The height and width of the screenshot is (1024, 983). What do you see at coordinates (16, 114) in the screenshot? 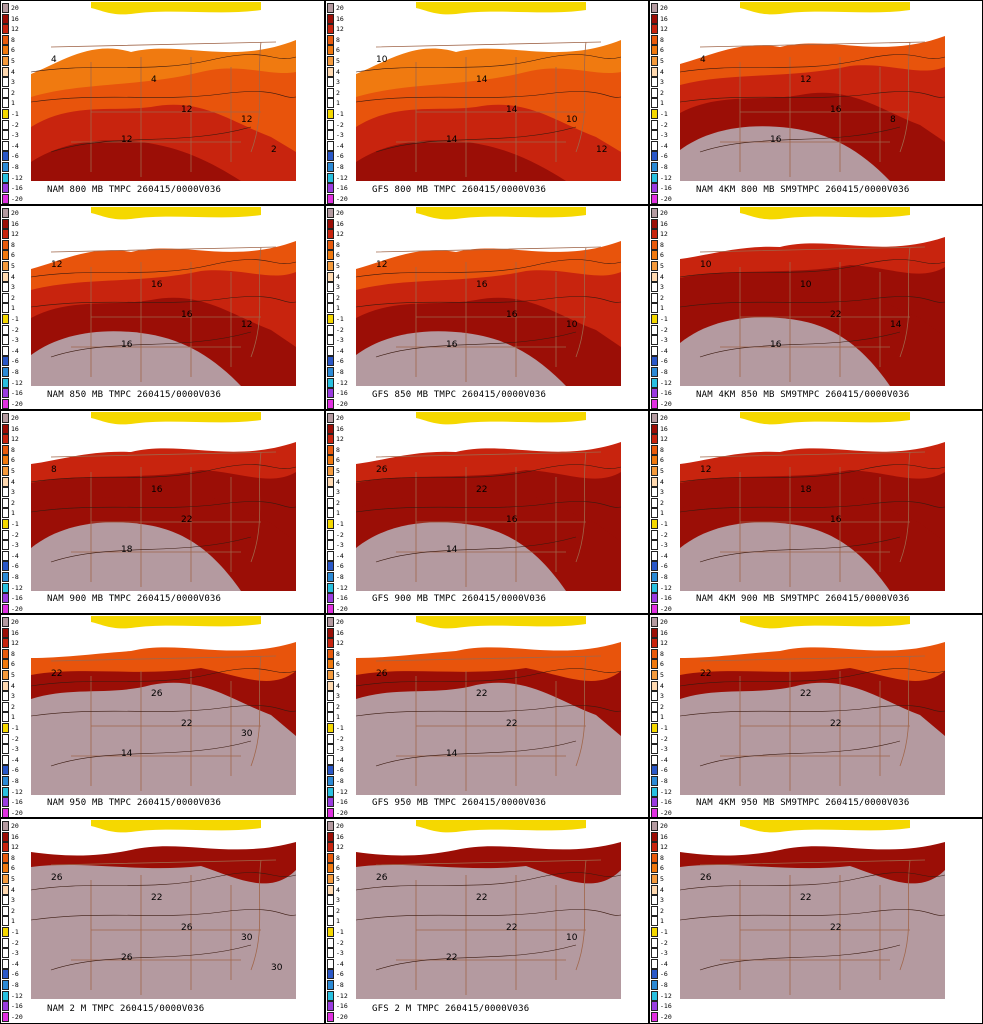
I see `legend-entry: -1` at bounding box center [16, 114].